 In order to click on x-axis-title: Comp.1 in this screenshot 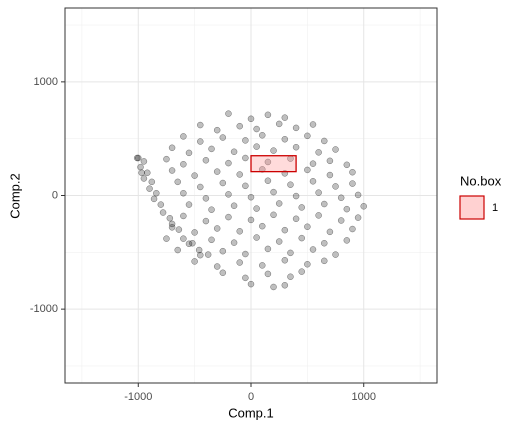, I will do `click(251, 412)`.